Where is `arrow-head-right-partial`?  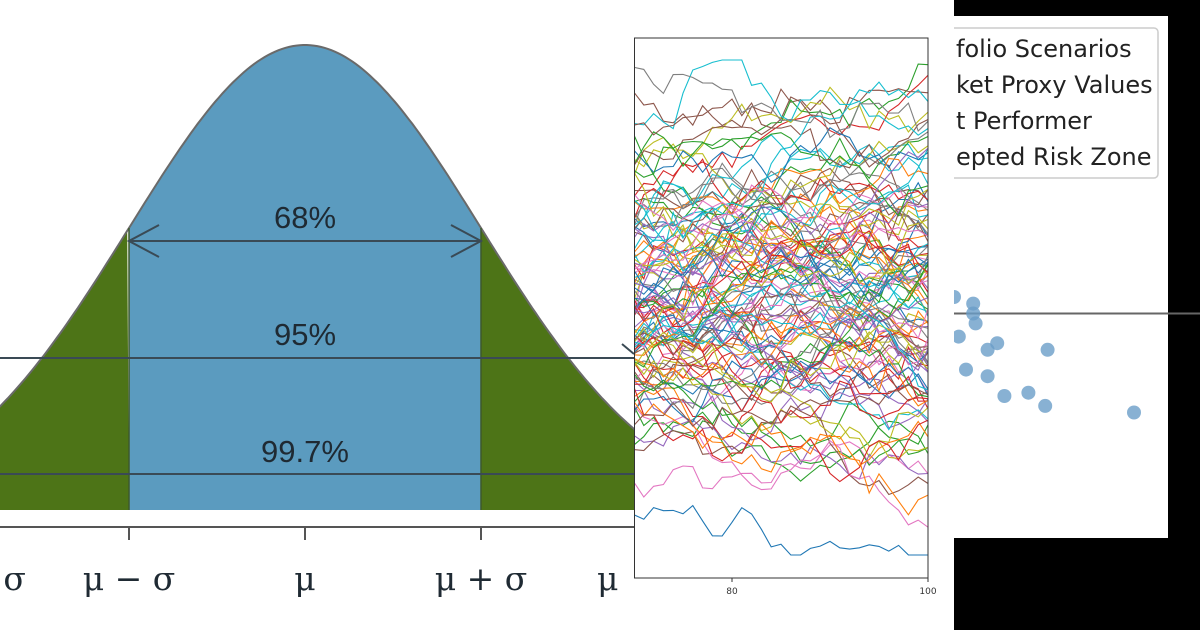 arrow-head-right-partial is located at coordinates (627, 349).